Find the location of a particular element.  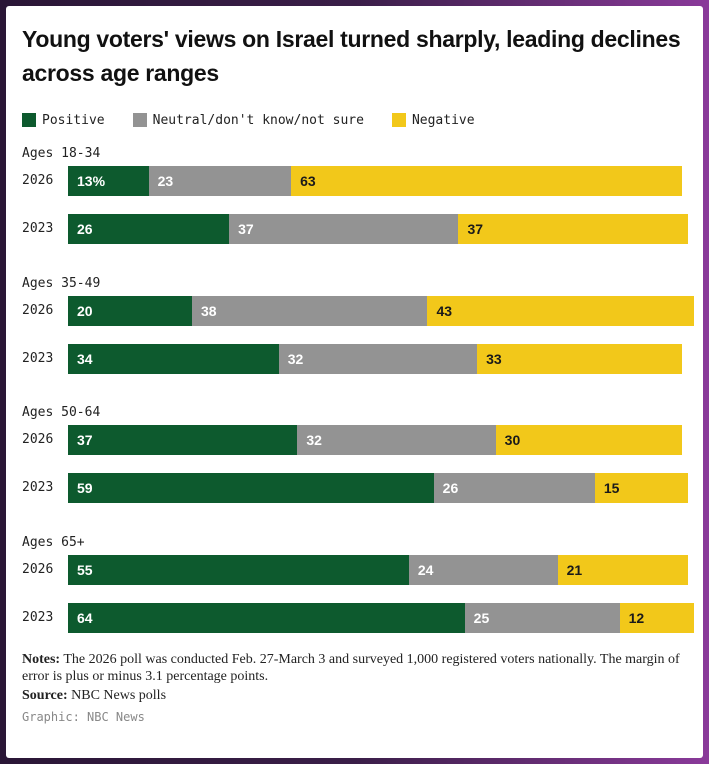

data-label: 13% is located at coordinates (91, 181).